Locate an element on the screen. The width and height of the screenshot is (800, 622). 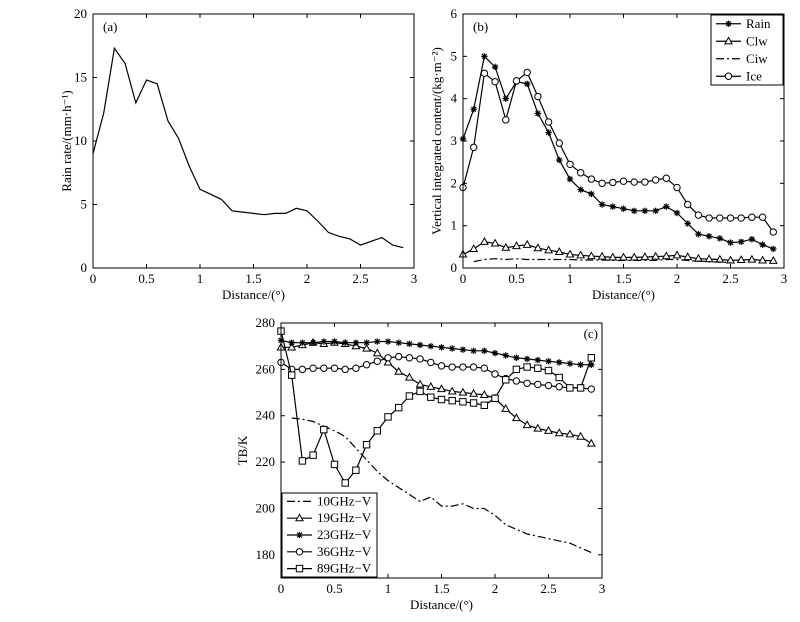
y-tick-label: 220 is located at coordinates (266, 461).